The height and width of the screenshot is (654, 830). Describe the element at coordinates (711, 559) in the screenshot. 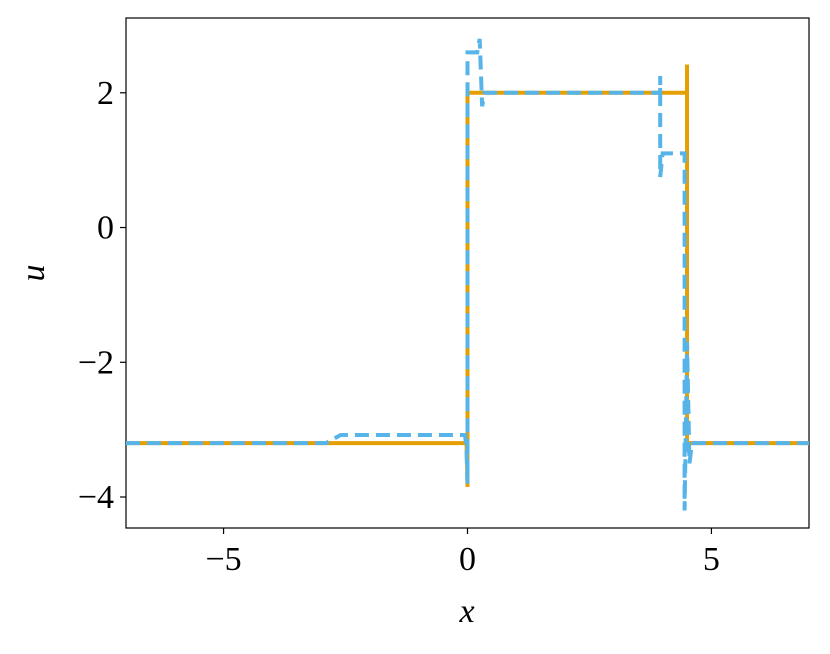

I see `x-tick-label: 5` at that location.